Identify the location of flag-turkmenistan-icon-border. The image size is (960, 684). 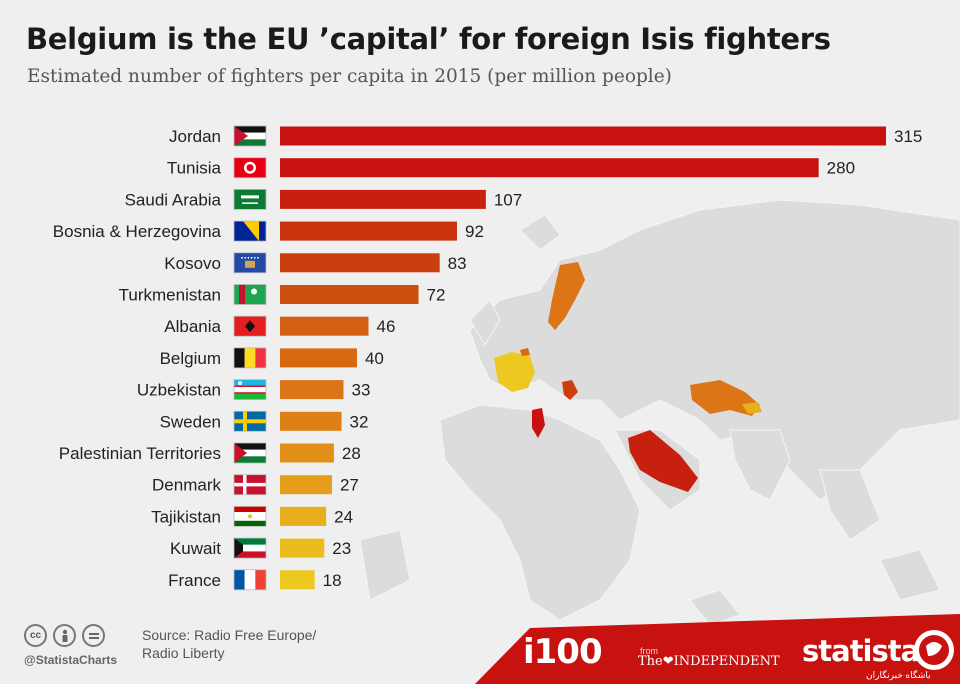
(250, 294).